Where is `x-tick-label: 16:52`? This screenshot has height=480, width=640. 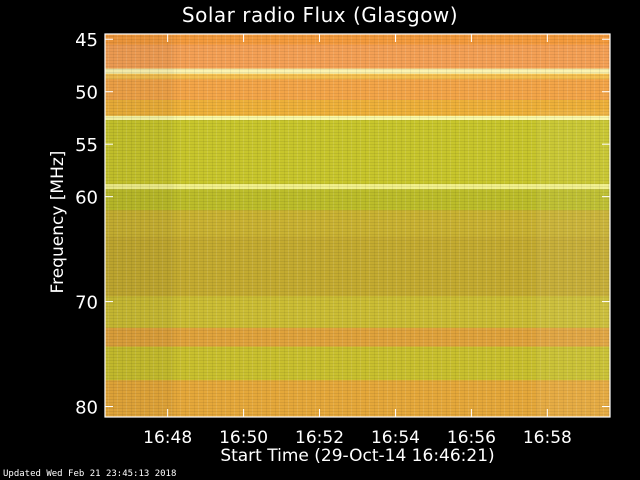 x-tick-label: 16:52 is located at coordinates (319, 438).